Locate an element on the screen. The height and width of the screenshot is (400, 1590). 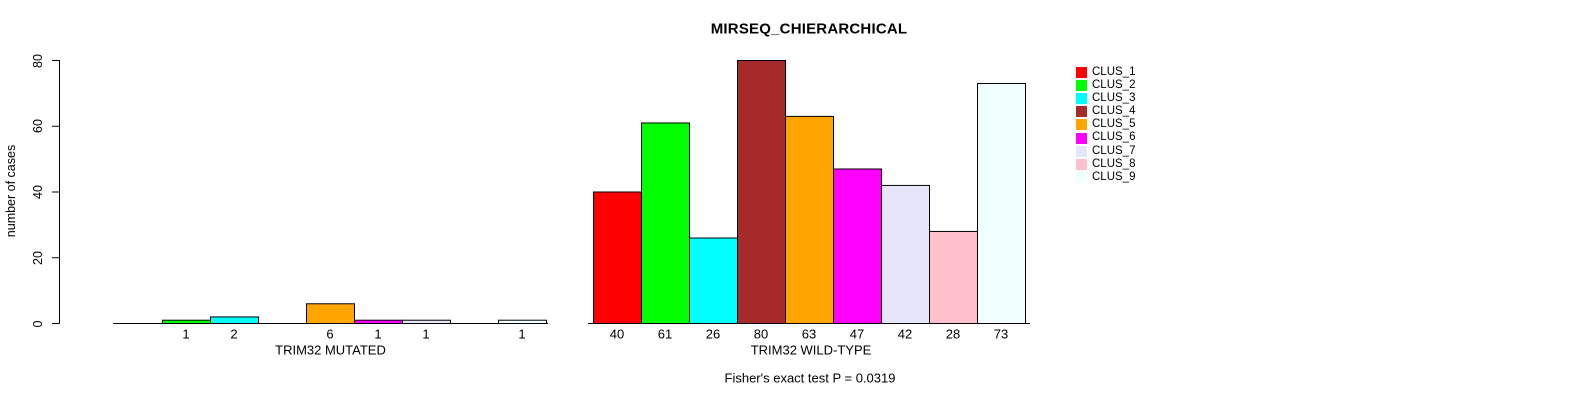
legend-item: CLUS_8 is located at coordinates (1105, 164).